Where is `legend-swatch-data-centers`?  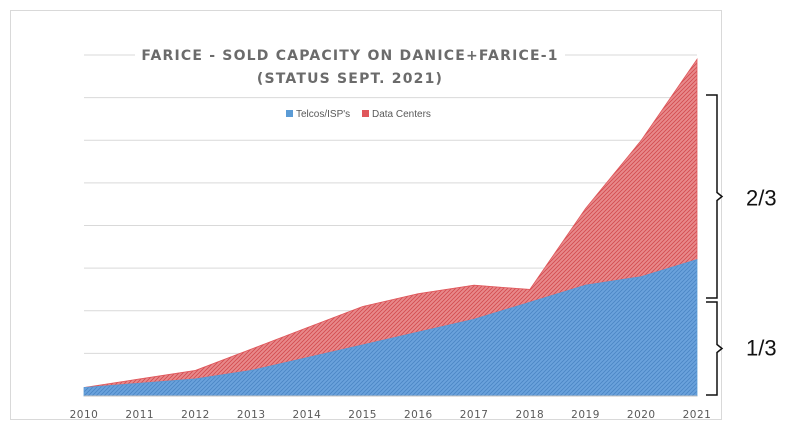
legend-swatch-data-centers is located at coordinates (365, 113).